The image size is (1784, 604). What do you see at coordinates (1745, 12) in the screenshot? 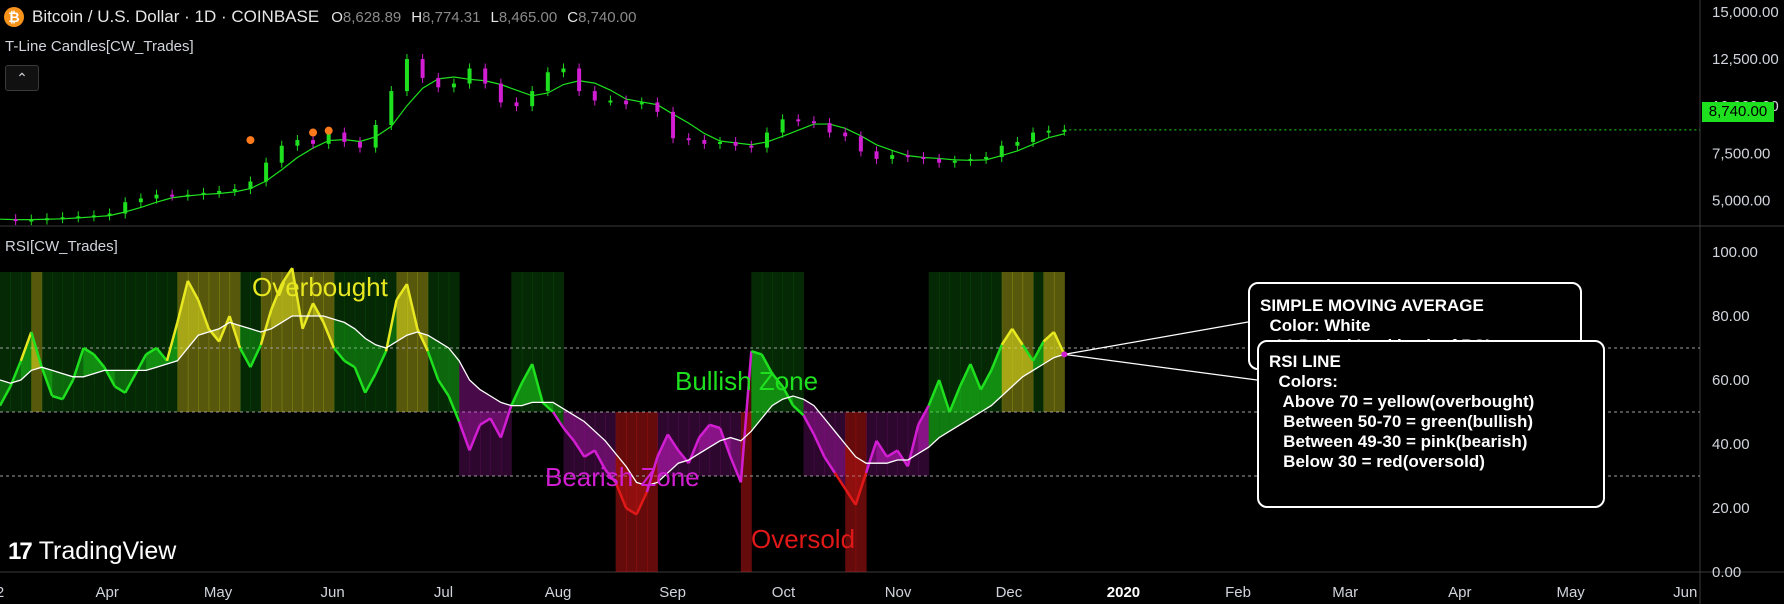
I see `price-tick-label: 15,000.00` at bounding box center [1745, 12].